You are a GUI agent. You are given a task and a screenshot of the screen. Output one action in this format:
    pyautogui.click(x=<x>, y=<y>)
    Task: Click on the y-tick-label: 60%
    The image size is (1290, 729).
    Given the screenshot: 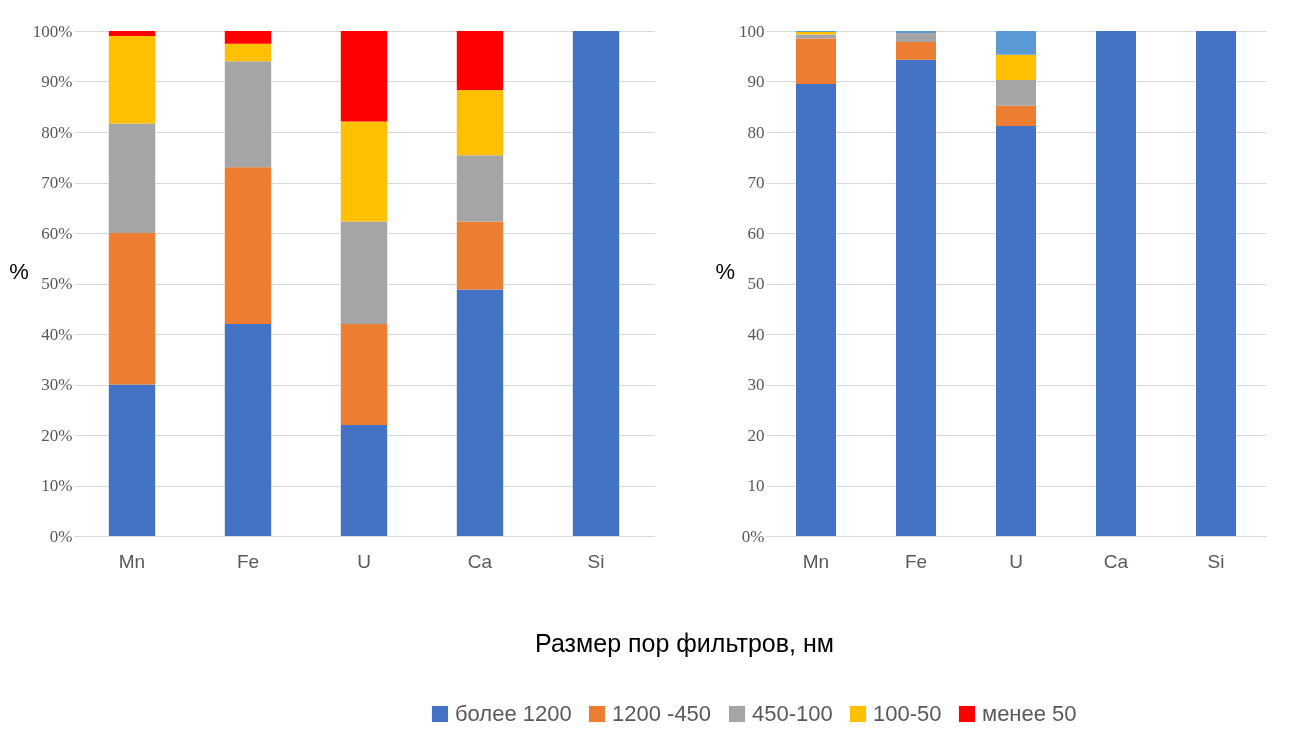 What is the action you would take?
    pyautogui.click(x=57, y=233)
    